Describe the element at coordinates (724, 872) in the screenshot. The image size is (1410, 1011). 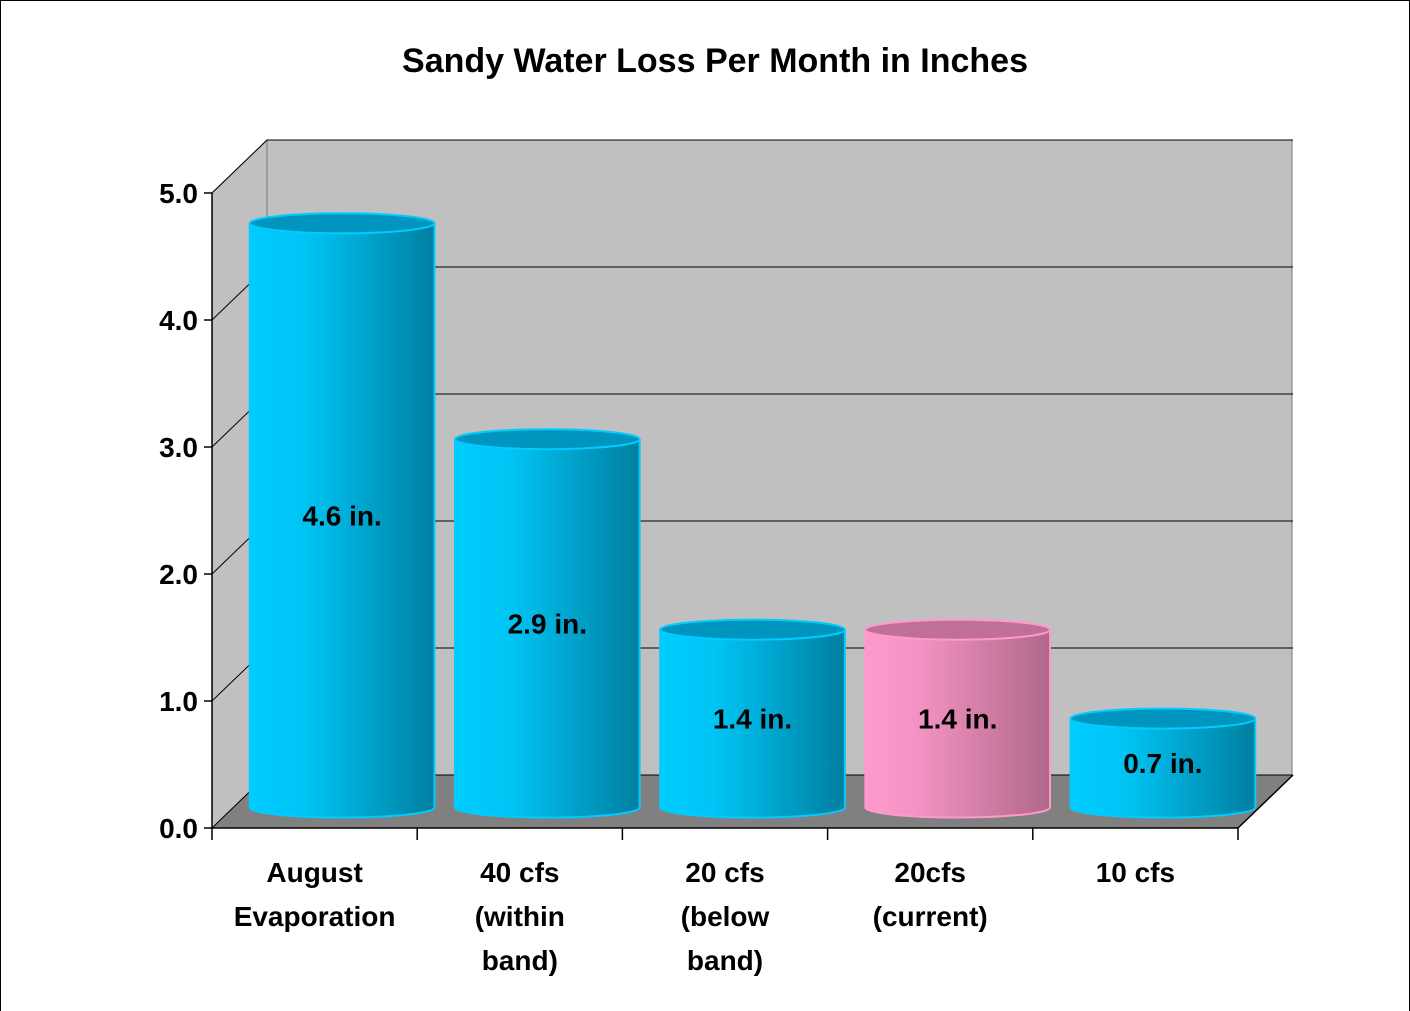
I see `x-tick-label-line: 20 cfs` at that location.